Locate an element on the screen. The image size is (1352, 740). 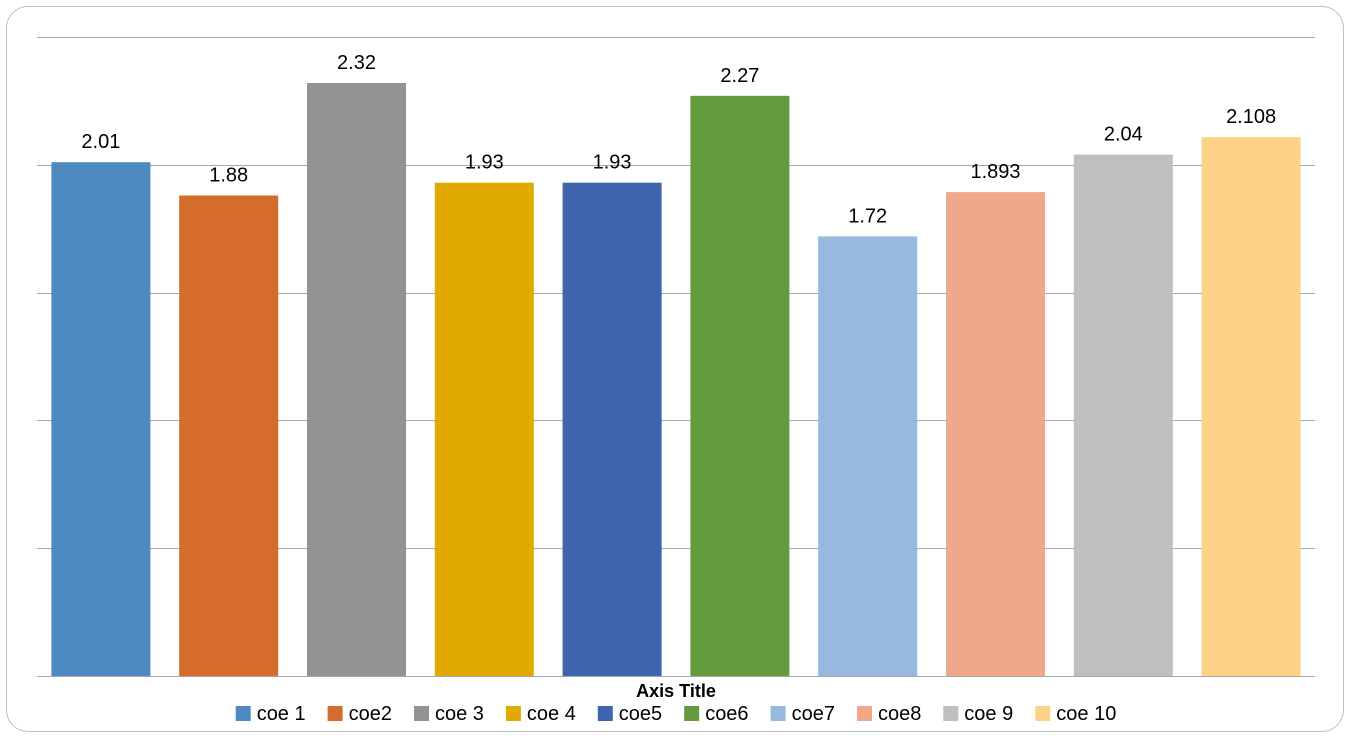
data-label-3: 2.32 is located at coordinates (356, 63).